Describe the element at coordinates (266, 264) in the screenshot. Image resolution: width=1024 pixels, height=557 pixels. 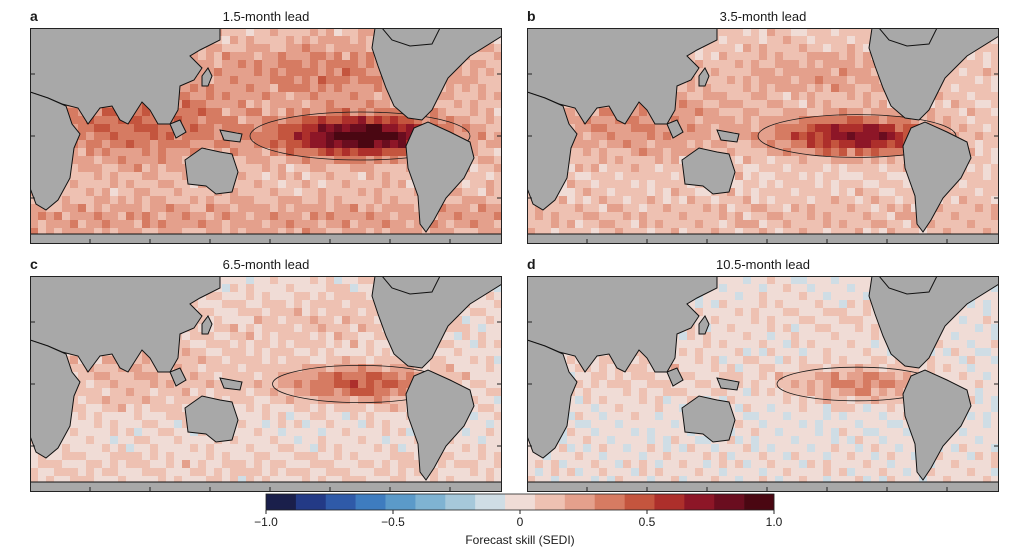
I see `panel-c-title: 6.5-month lead` at that location.